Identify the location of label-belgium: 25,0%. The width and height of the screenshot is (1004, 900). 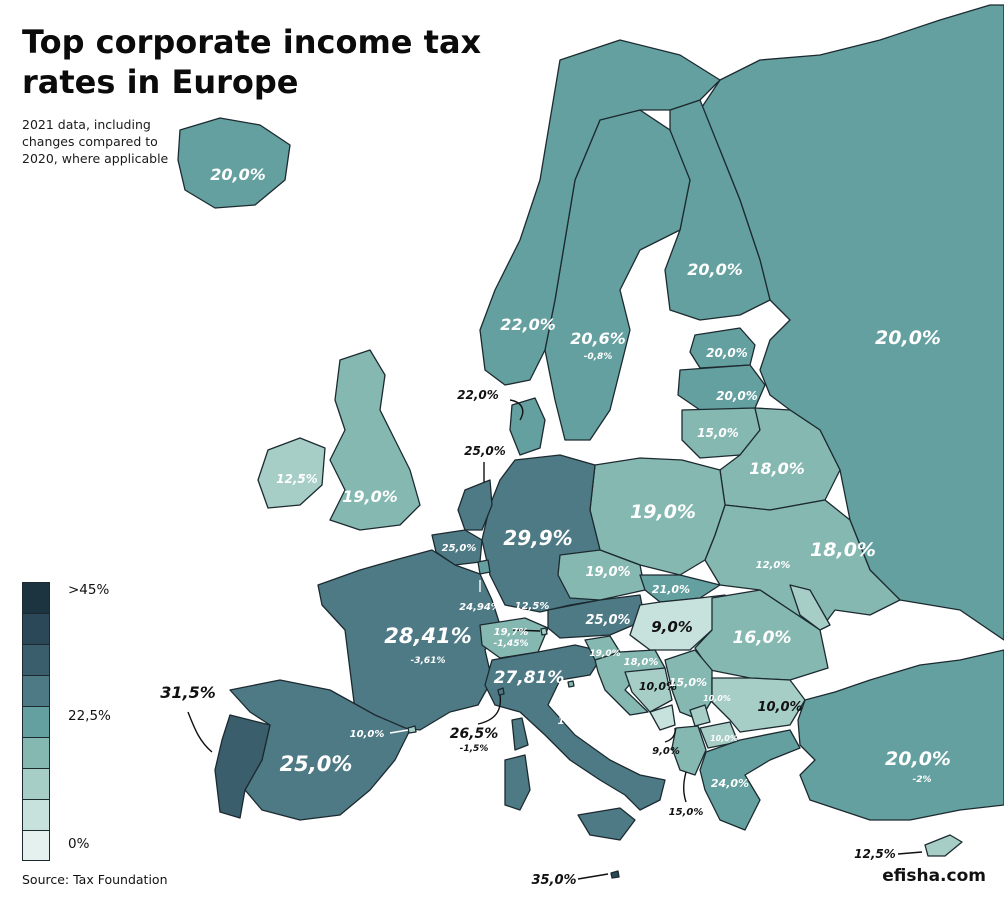
(459, 548).